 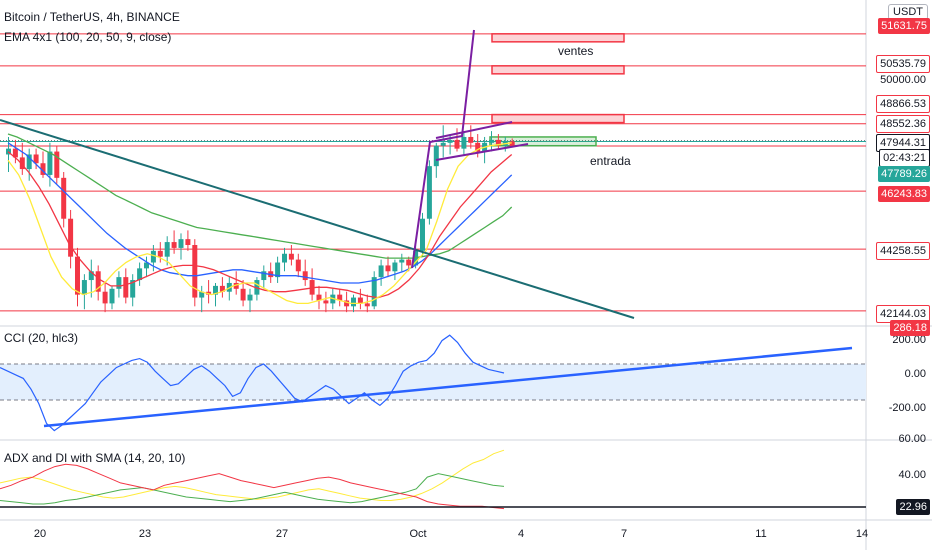 What do you see at coordinates (907, 408) in the screenshot?
I see `cci-axis-label: -200.00` at bounding box center [907, 408].